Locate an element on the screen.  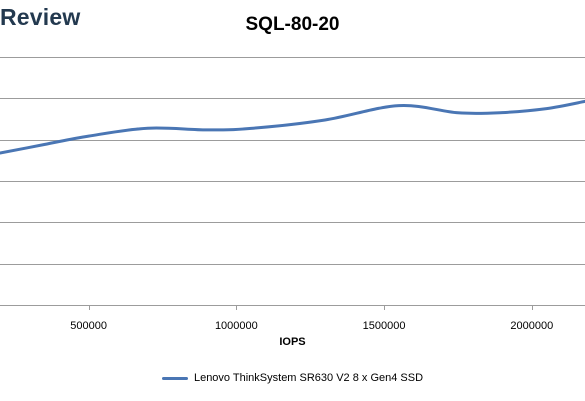
legend-label: Lenovo ThinkSystem SR630 V2 8 x Gen4 SSD is located at coordinates (308, 378).